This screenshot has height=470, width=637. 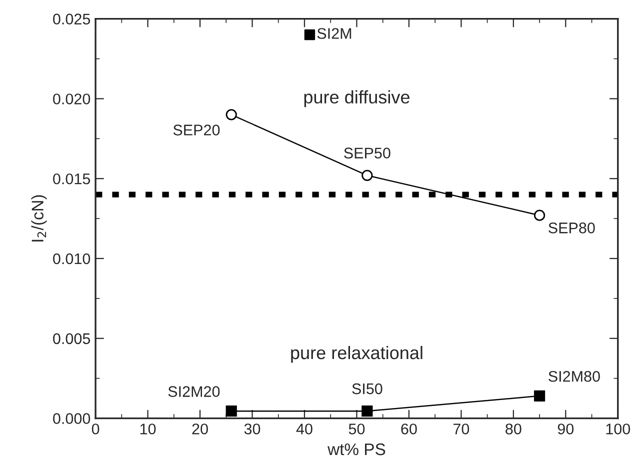 I want to click on annotation: SI2M20, so click(x=194, y=391).